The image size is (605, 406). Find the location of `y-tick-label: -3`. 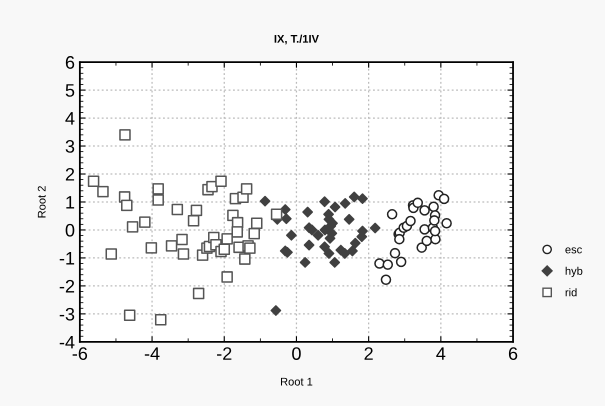

y-tick-label: -3 is located at coordinates (67, 314).